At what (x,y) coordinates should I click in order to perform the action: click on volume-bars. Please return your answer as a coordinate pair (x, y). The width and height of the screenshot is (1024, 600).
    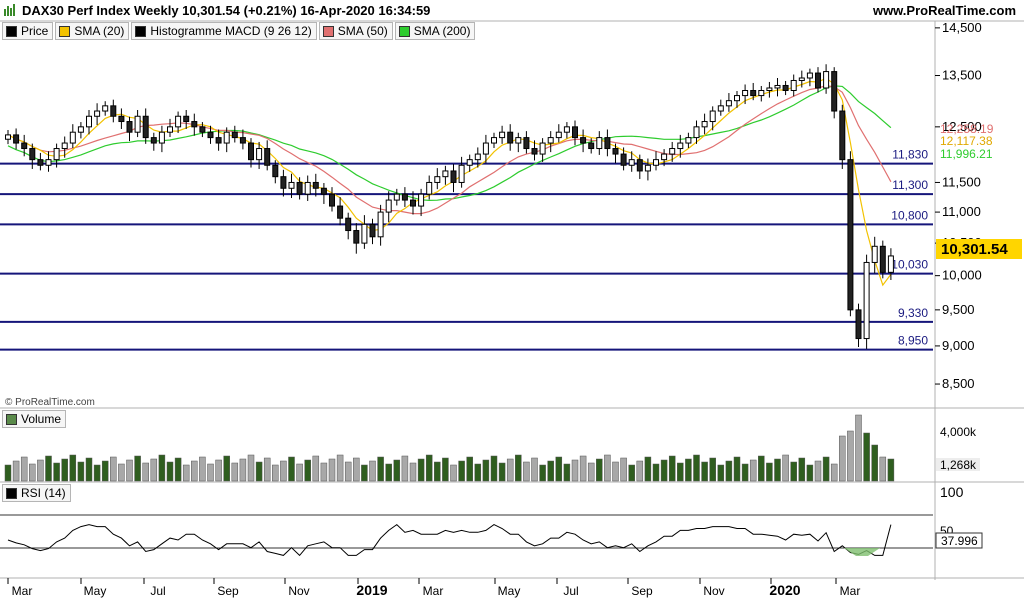
    Looking at the image, I should click on (449, 448).